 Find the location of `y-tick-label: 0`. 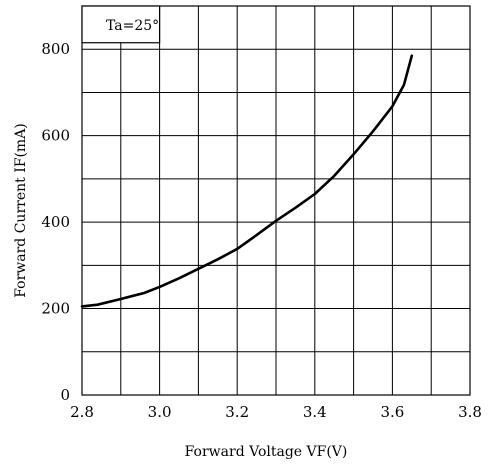

y-tick-label: 0 is located at coordinates (65, 395).